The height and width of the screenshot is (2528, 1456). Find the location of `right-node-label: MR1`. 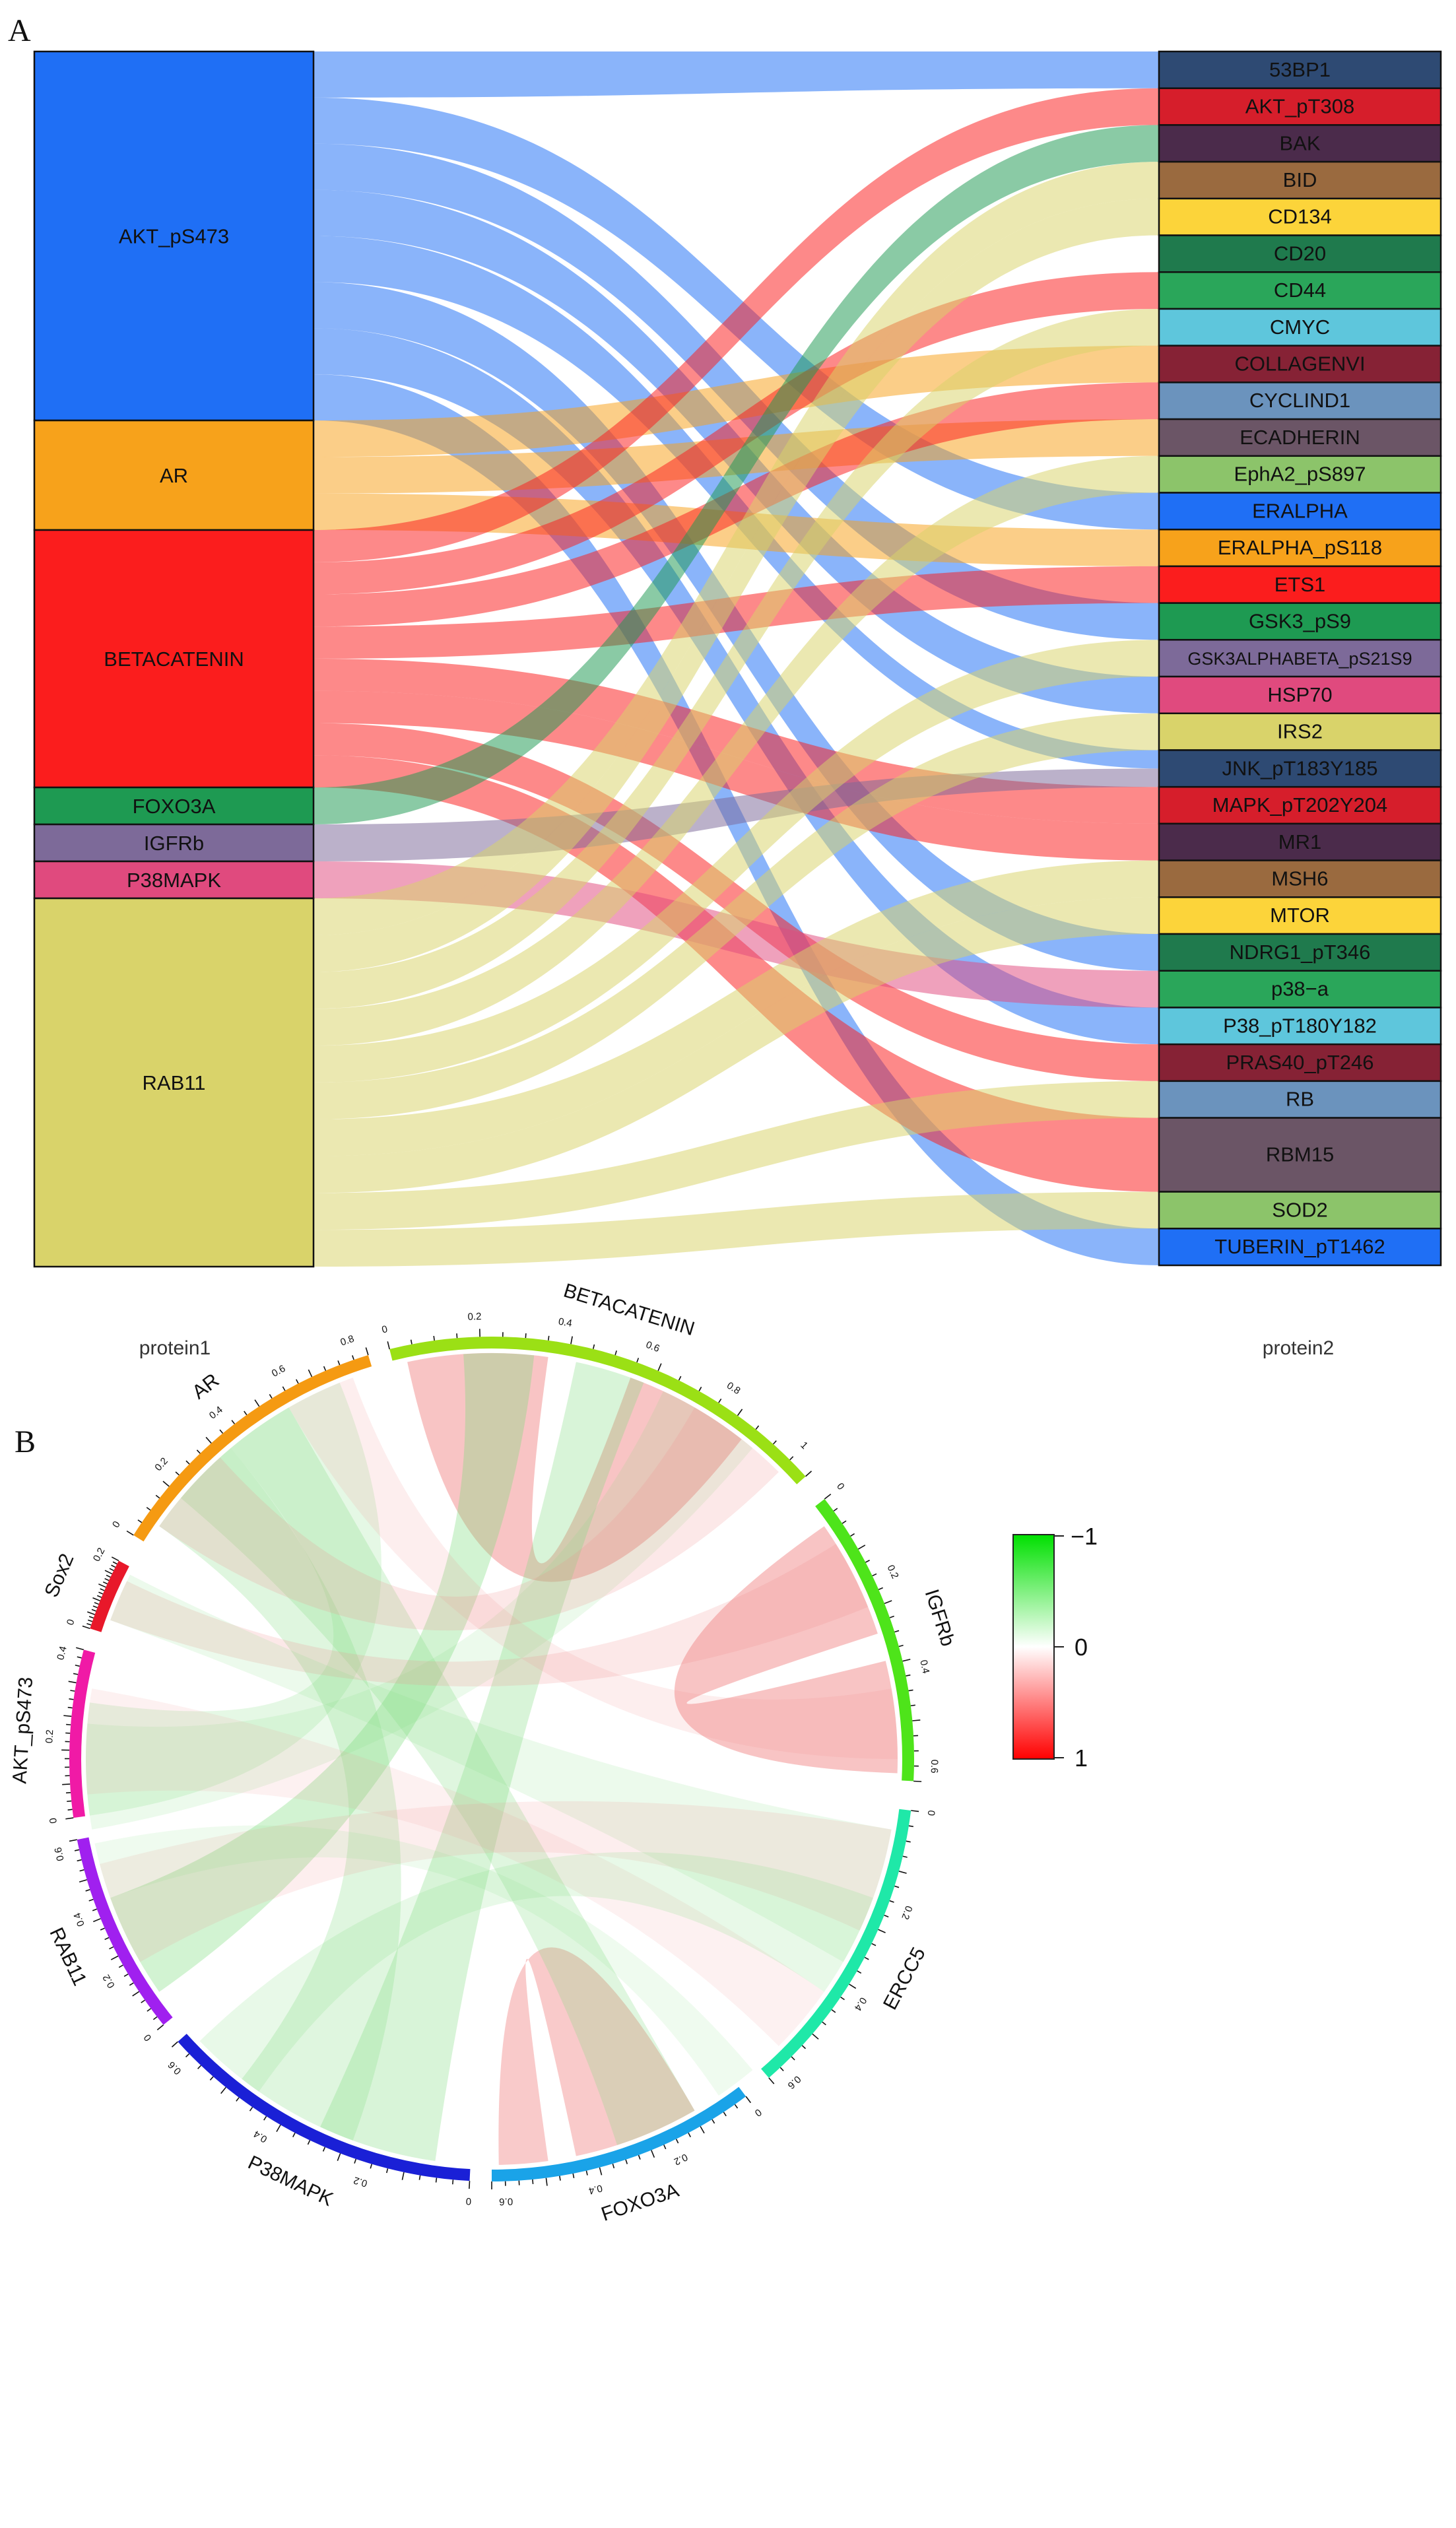

right-node-label: MR1 is located at coordinates (1299, 841).